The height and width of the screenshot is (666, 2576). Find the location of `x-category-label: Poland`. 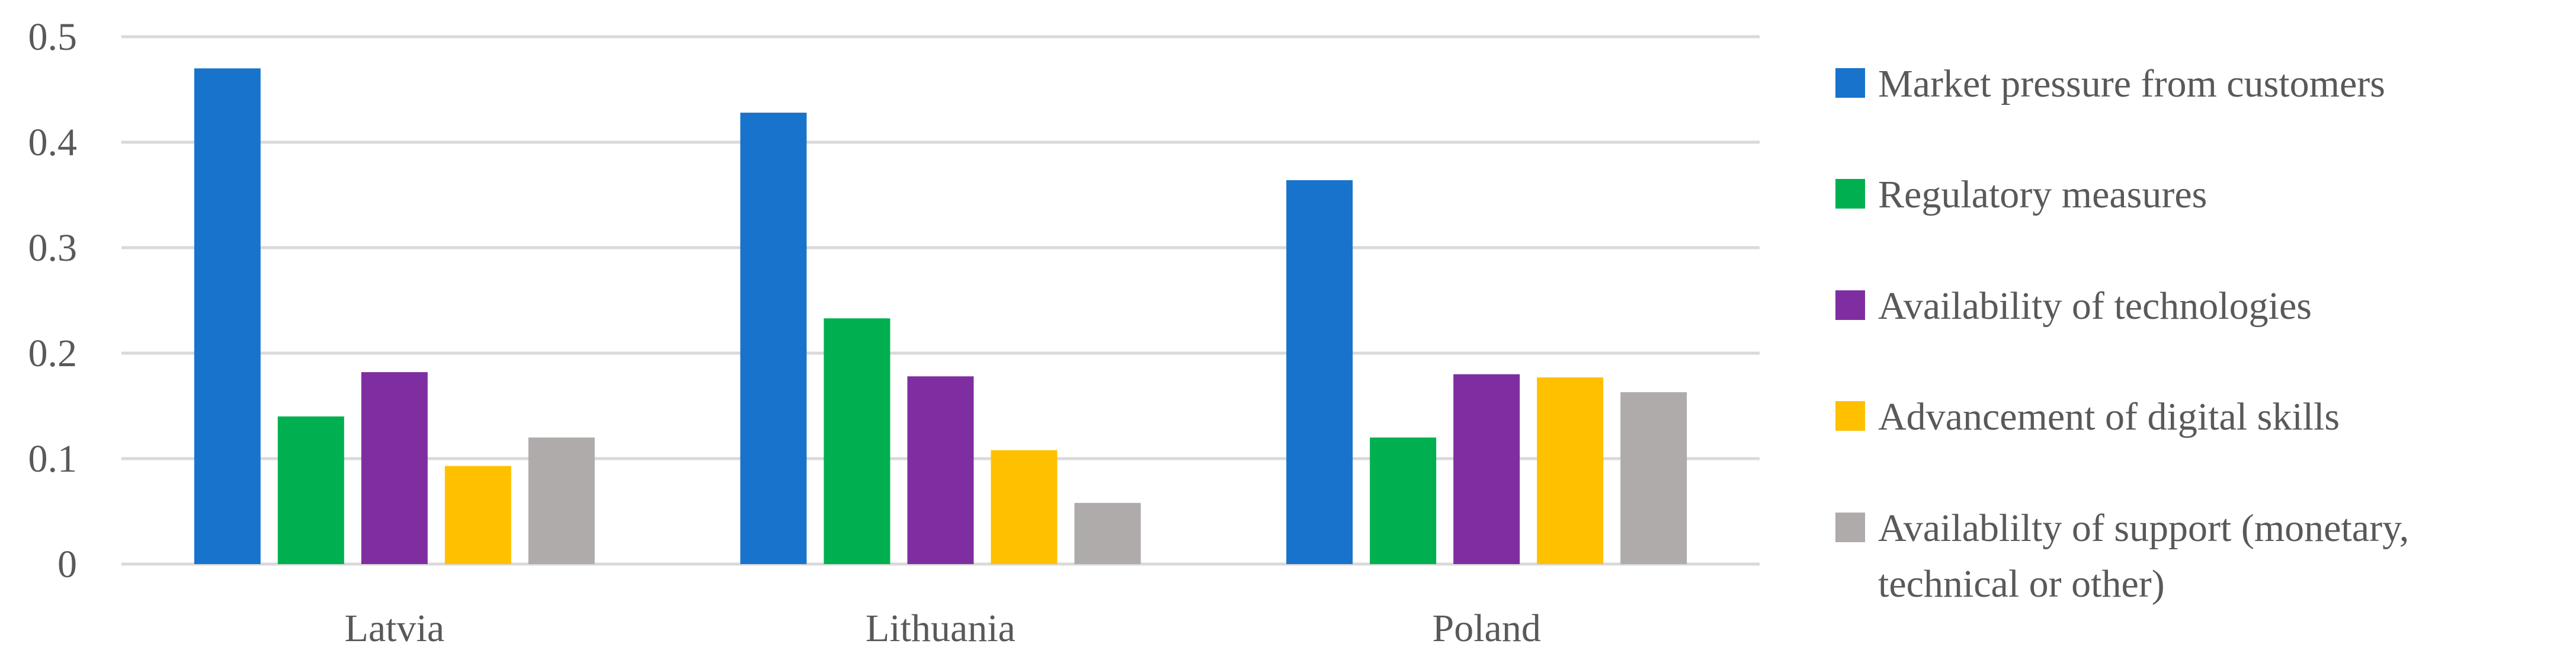

x-category-label: Poland is located at coordinates (1486, 628).